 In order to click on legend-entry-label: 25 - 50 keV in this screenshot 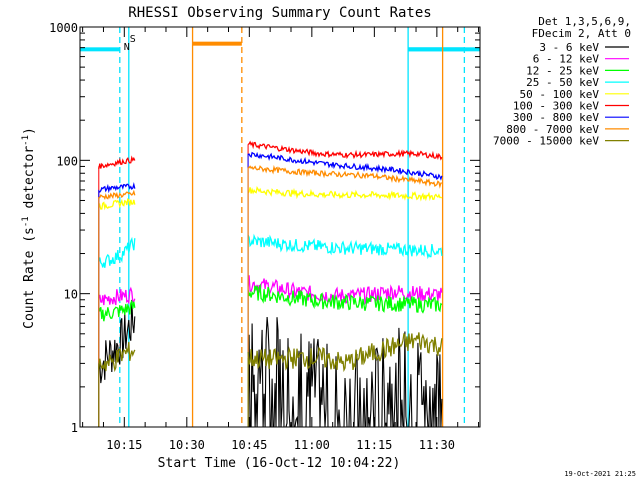, I will do `click(562, 82)`.